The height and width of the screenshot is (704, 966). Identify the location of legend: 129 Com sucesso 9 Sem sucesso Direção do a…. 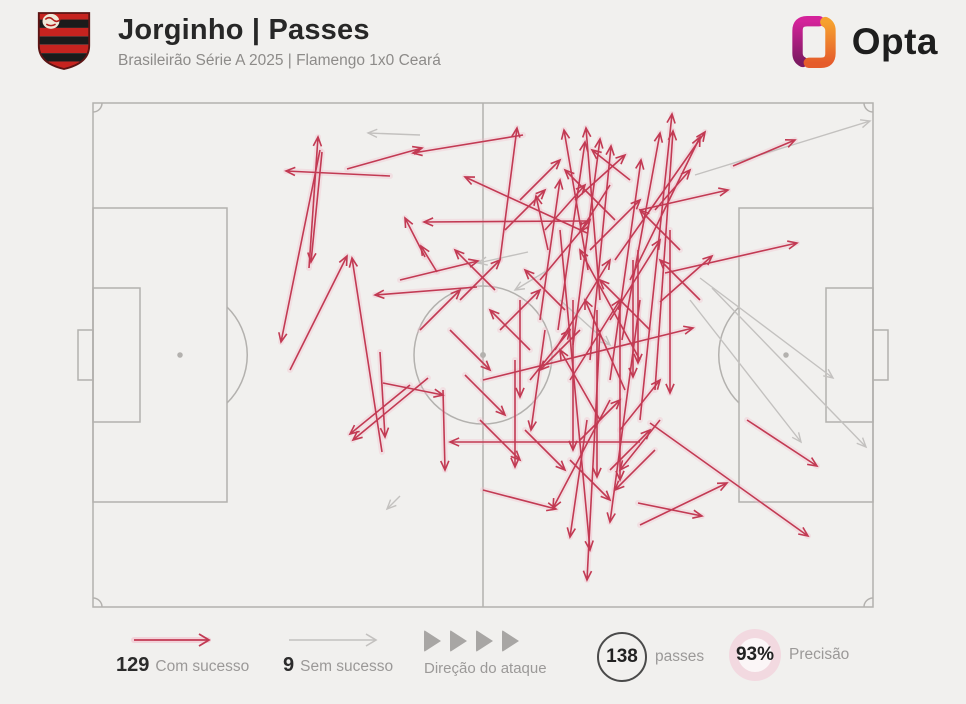
(483, 659).